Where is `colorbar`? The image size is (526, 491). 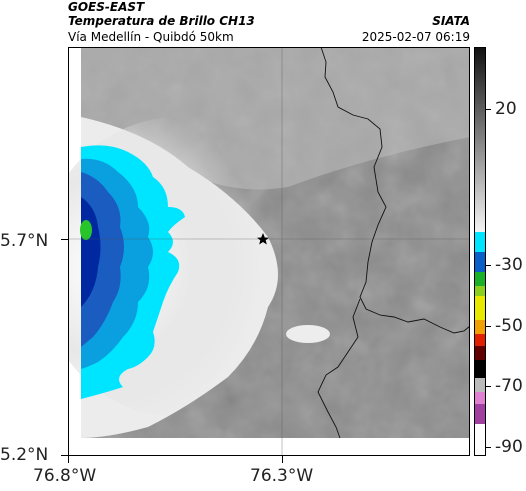
colorbar is located at coordinates (480, 251).